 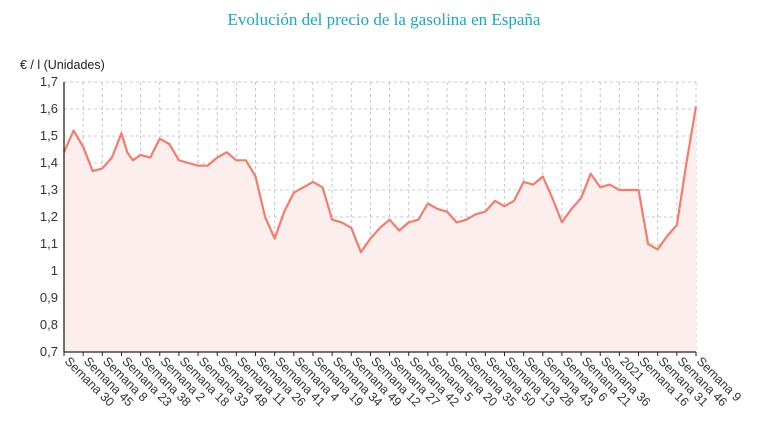 I want to click on y-tick-label: 1,3, so click(x=49, y=189).